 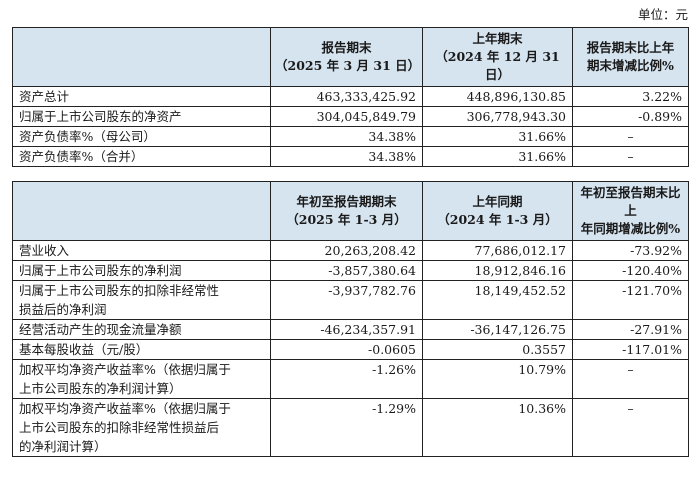 I want to click on cell-value: -36,147,126.75, so click(x=497, y=329).